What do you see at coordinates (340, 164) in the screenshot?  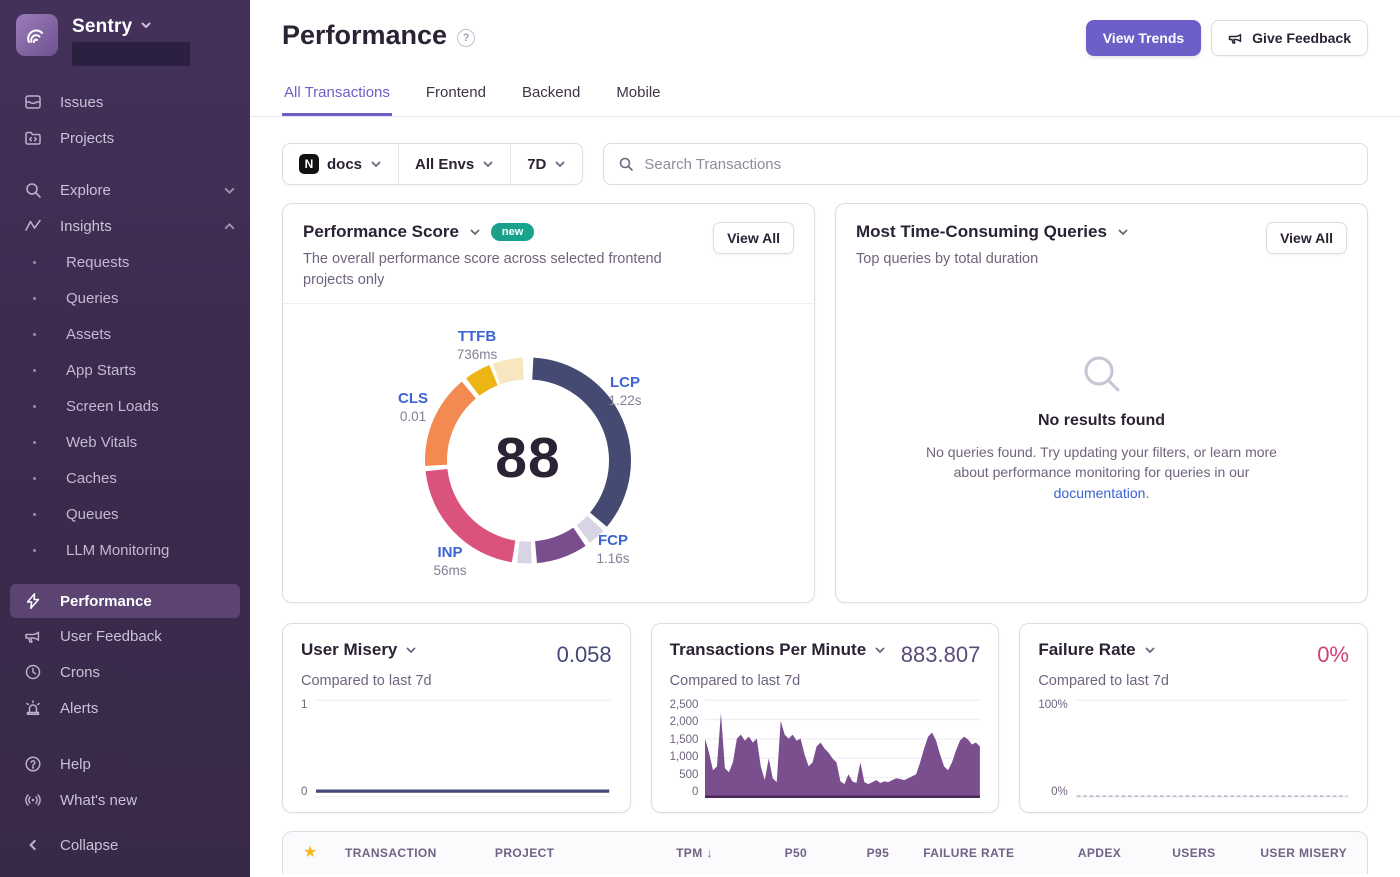 I see `project-filter: N docs` at bounding box center [340, 164].